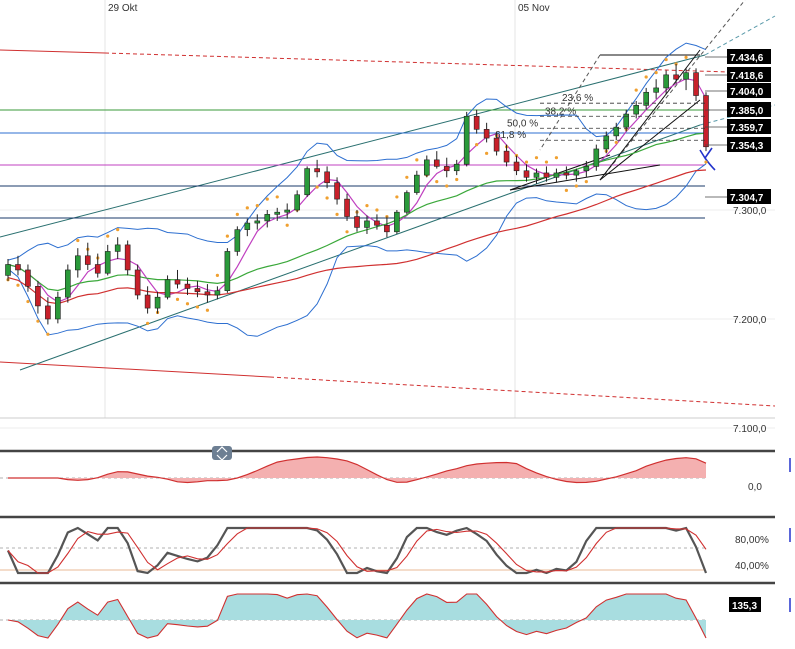 This screenshot has height=649, width=795. I want to click on price-tag: 7.434,6, so click(747, 58).